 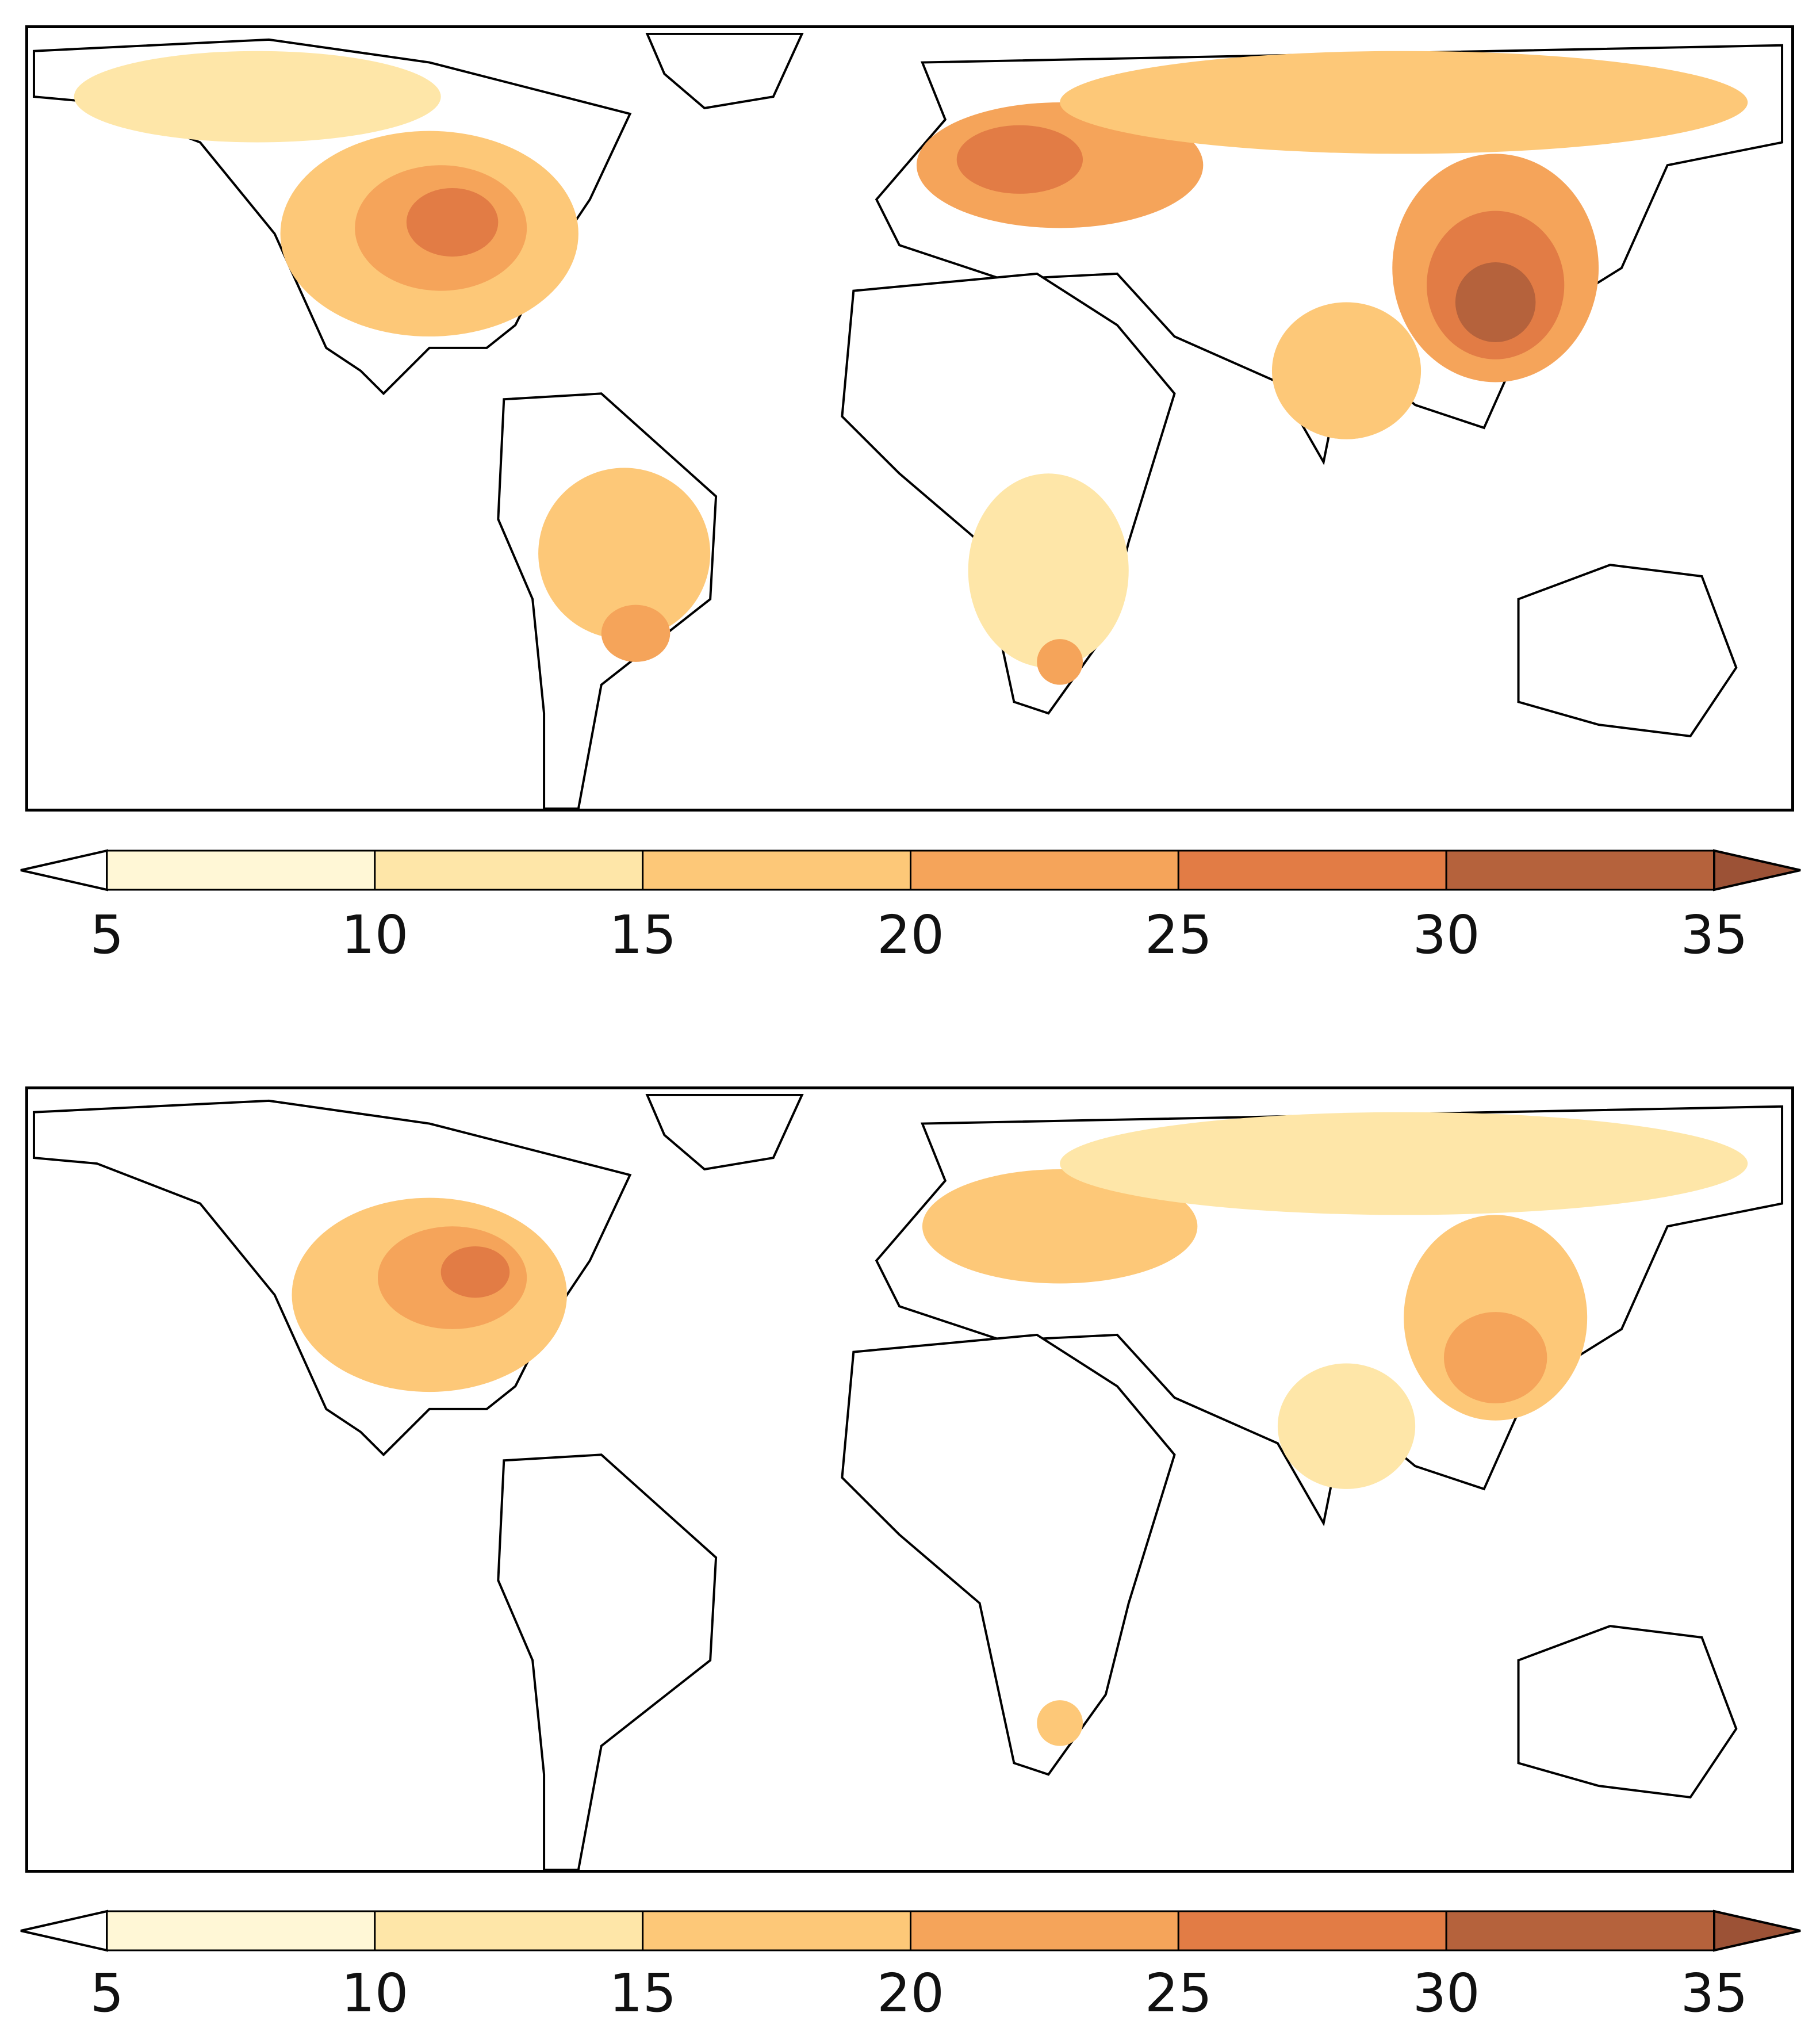 I want to click on colorbar-top-svg, so click(x=910, y=870).